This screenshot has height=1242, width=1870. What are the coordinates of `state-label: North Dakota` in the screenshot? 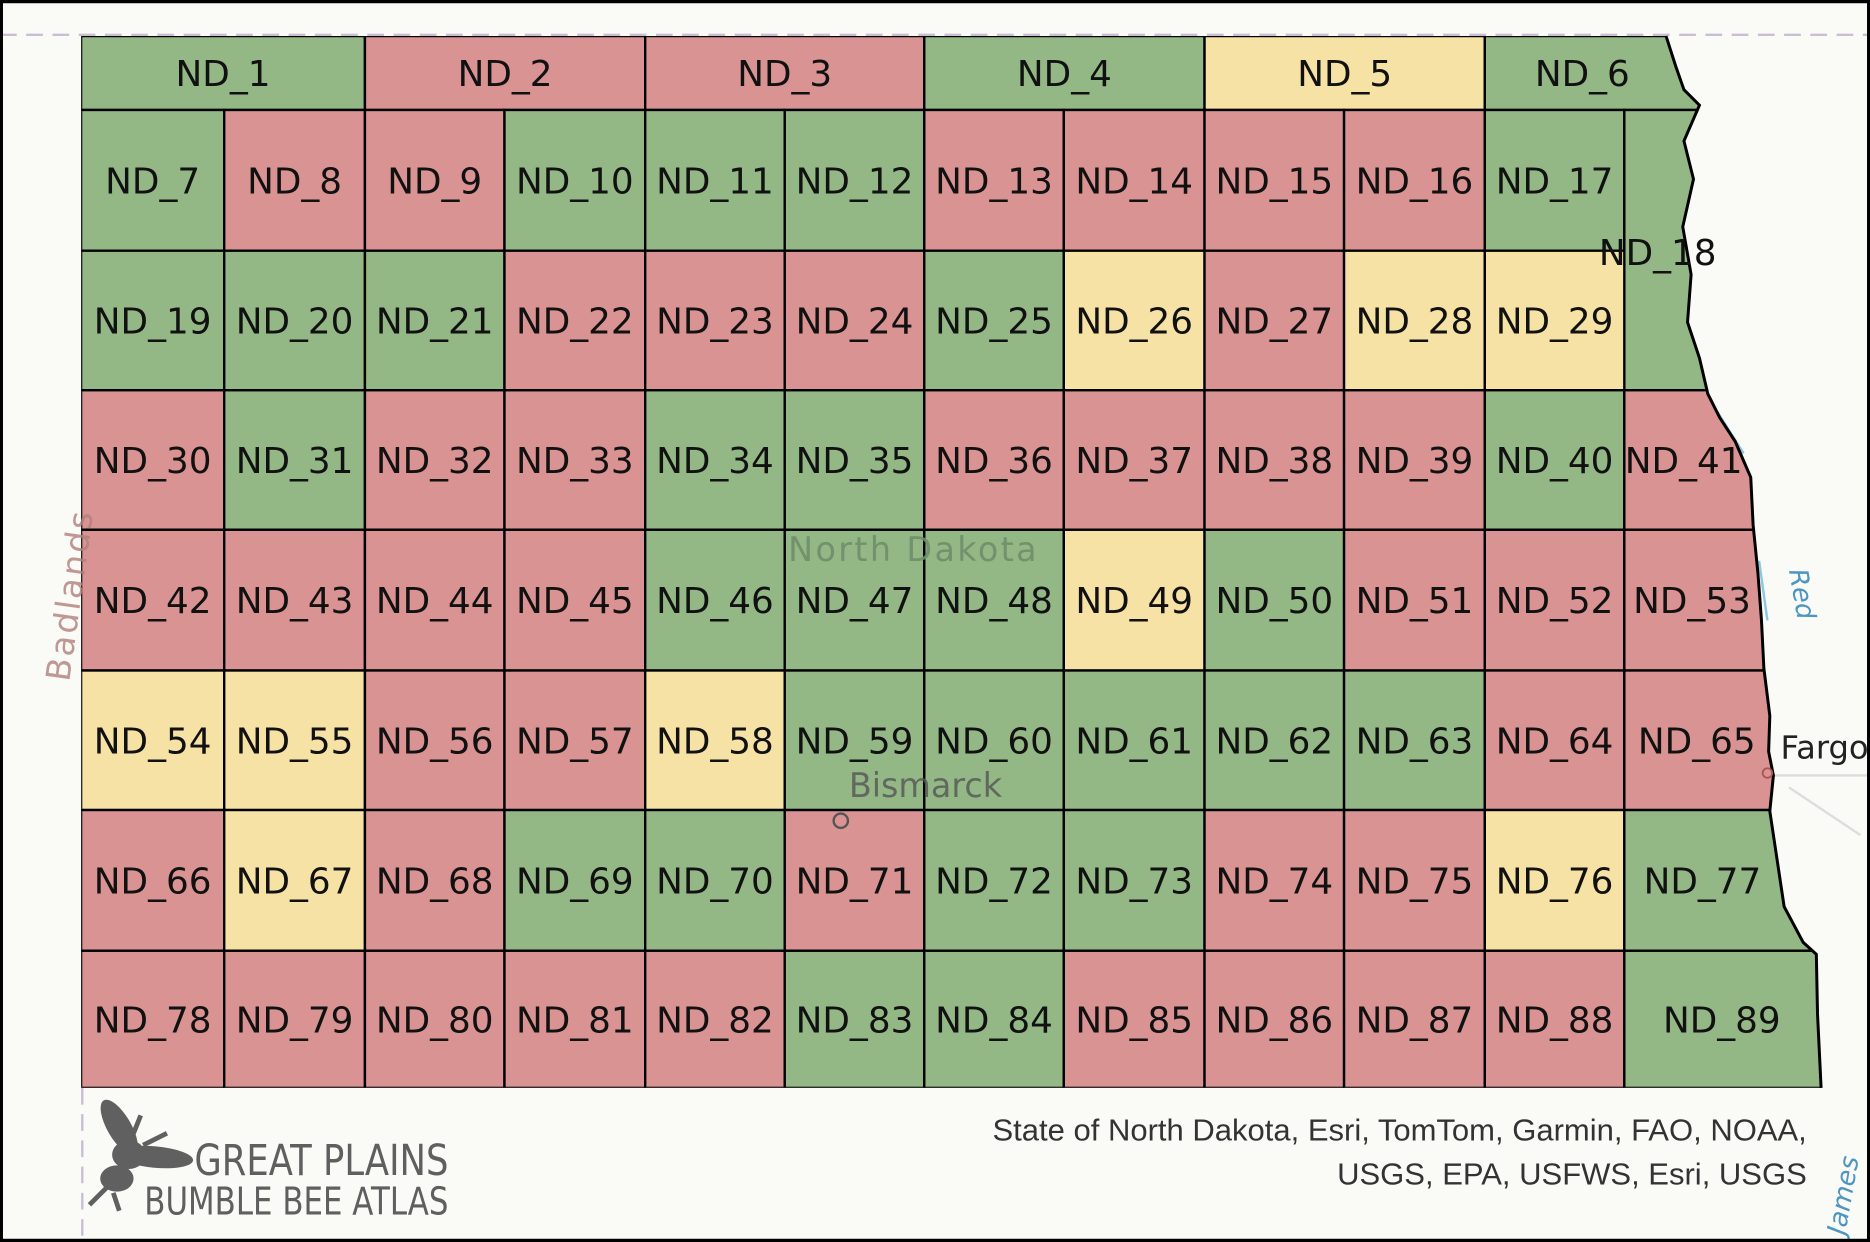 It's located at (913, 549).